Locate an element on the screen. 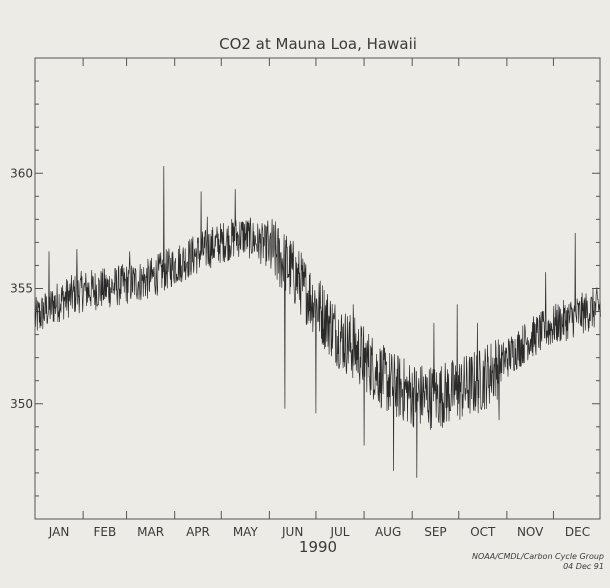  x-tick-label: APR is located at coordinates (198, 532).